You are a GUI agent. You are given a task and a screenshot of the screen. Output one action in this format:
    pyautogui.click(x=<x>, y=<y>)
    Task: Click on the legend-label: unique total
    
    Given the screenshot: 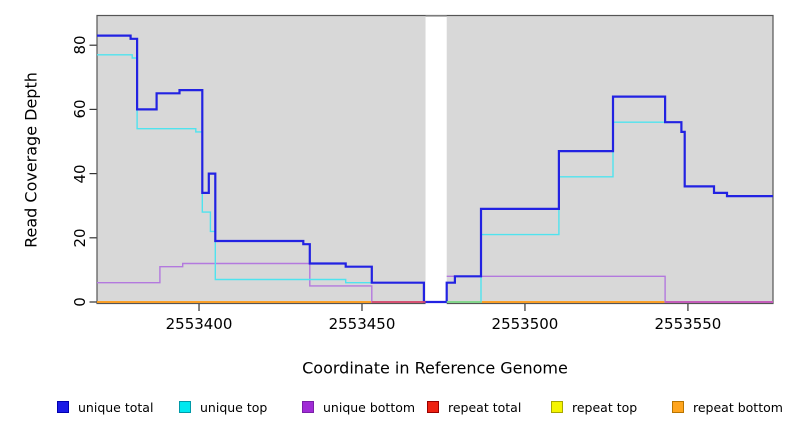 What is the action you would take?
    pyautogui.click(x=116, y=407)
    